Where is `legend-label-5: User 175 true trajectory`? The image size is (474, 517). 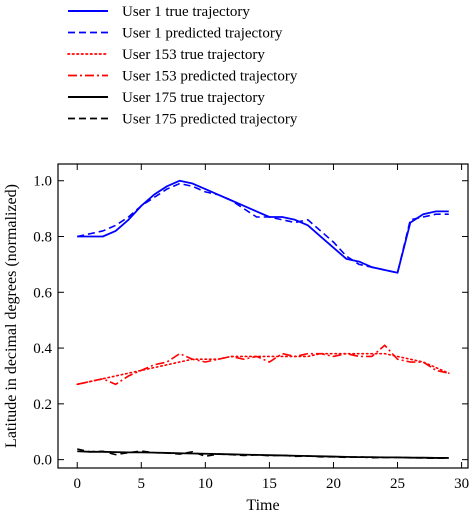
legend-label-5: User 175 true trajectory is located at coordinates (193, 98).